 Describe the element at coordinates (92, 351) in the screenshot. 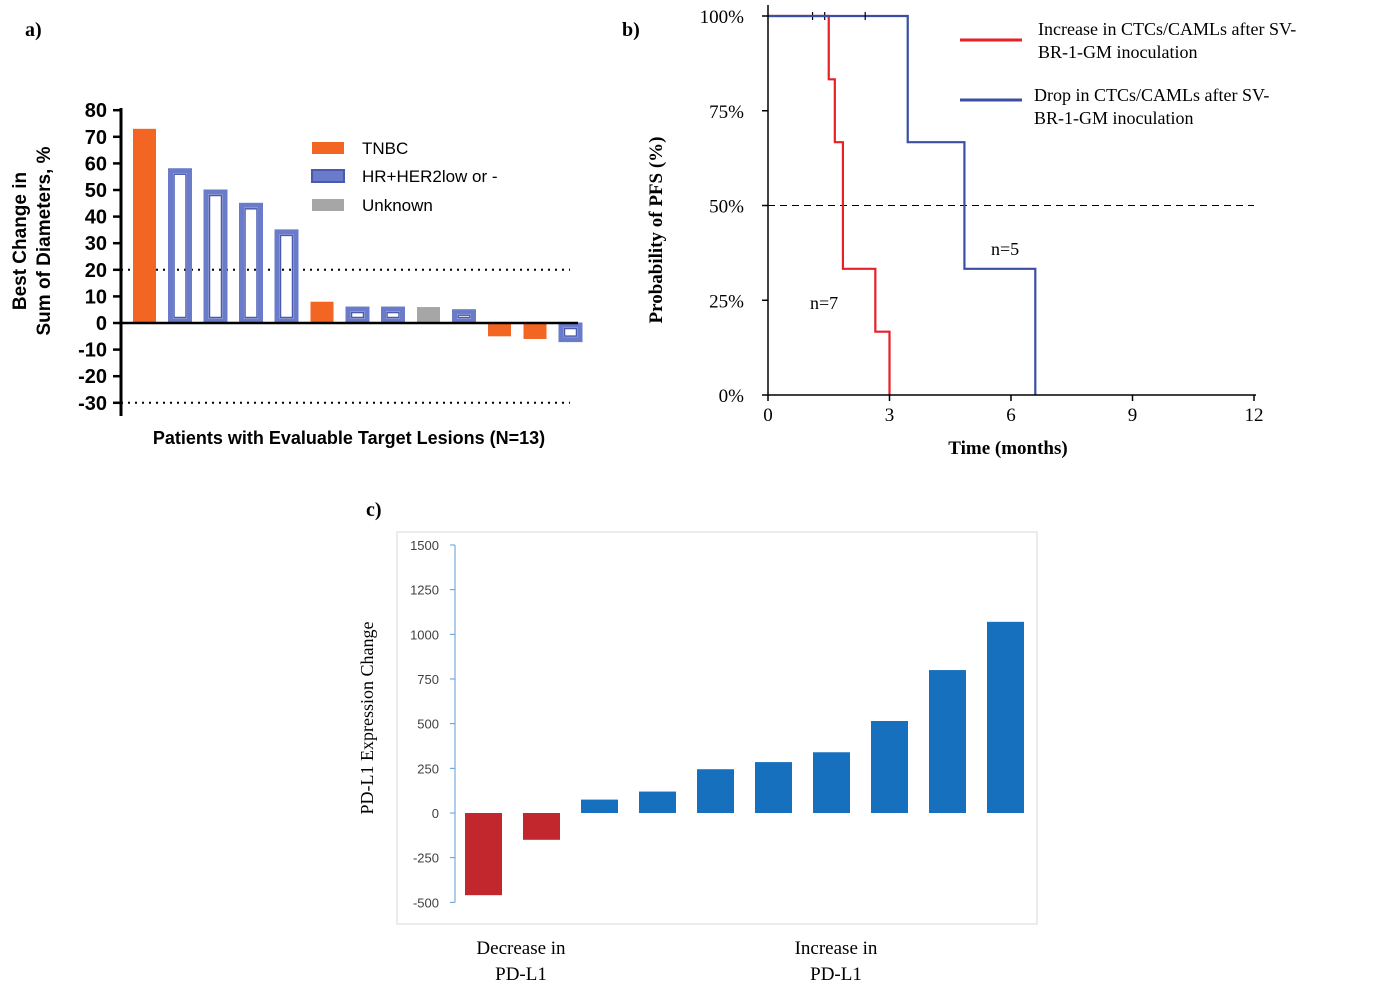

I see `a-y-tick-label: -10` at that location.